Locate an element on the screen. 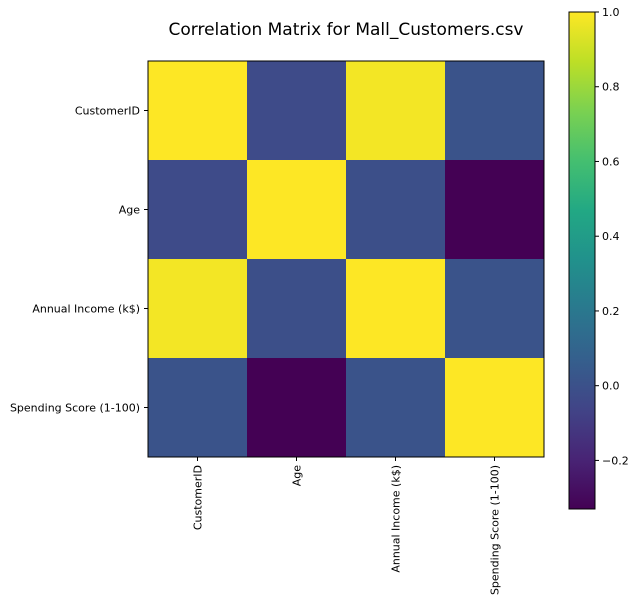  row-tick-label: CustomerID is located at coordinates (107, 111).